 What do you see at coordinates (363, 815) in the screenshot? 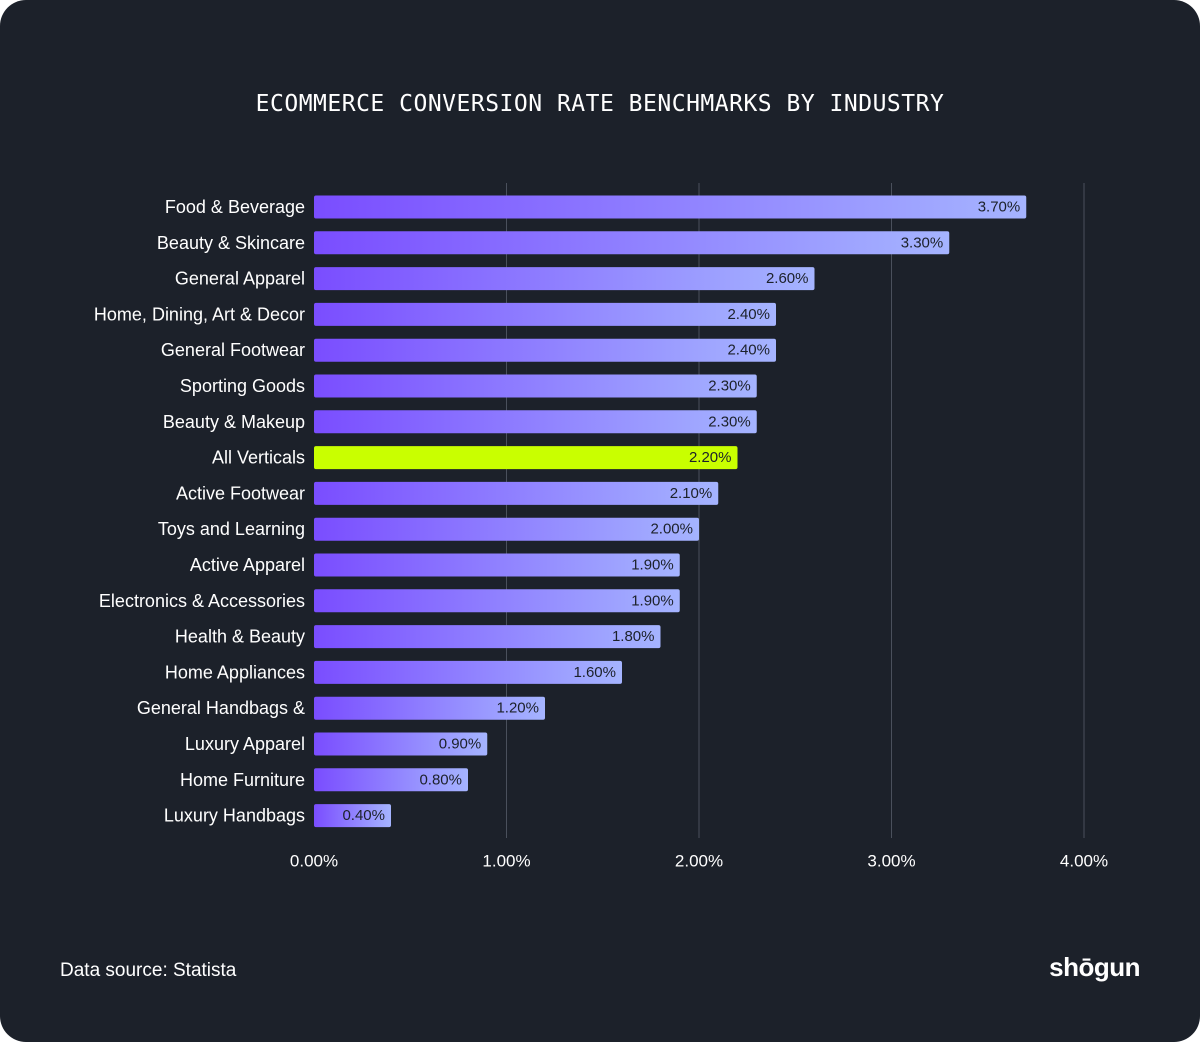
I see `data-label: 0.40%` at bounding box center [363, 815].